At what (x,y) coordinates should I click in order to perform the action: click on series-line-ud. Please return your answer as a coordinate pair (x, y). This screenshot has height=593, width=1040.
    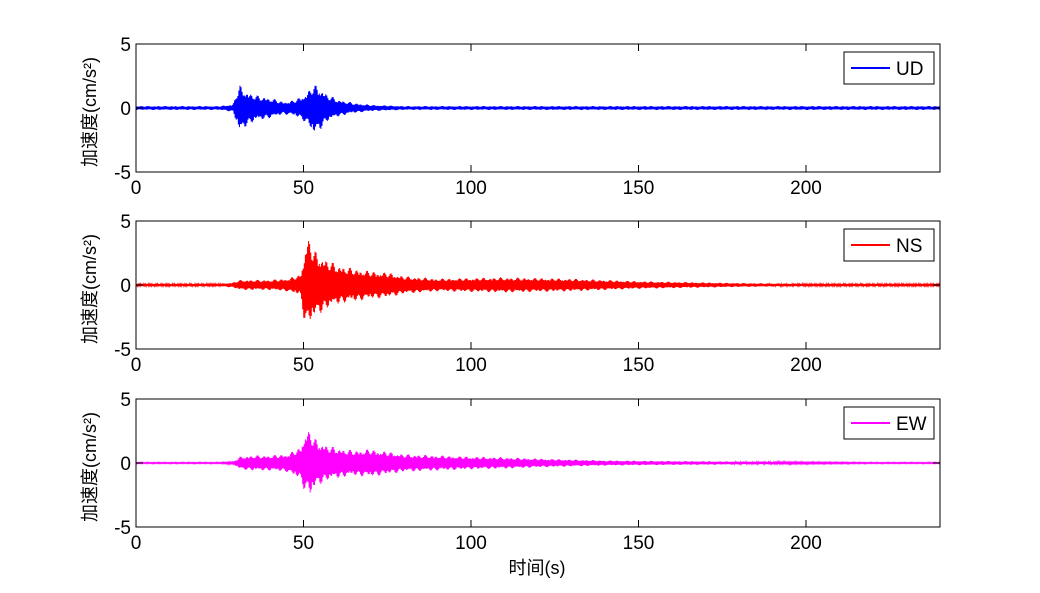
    Looking at the image, I should click on (538, 108).